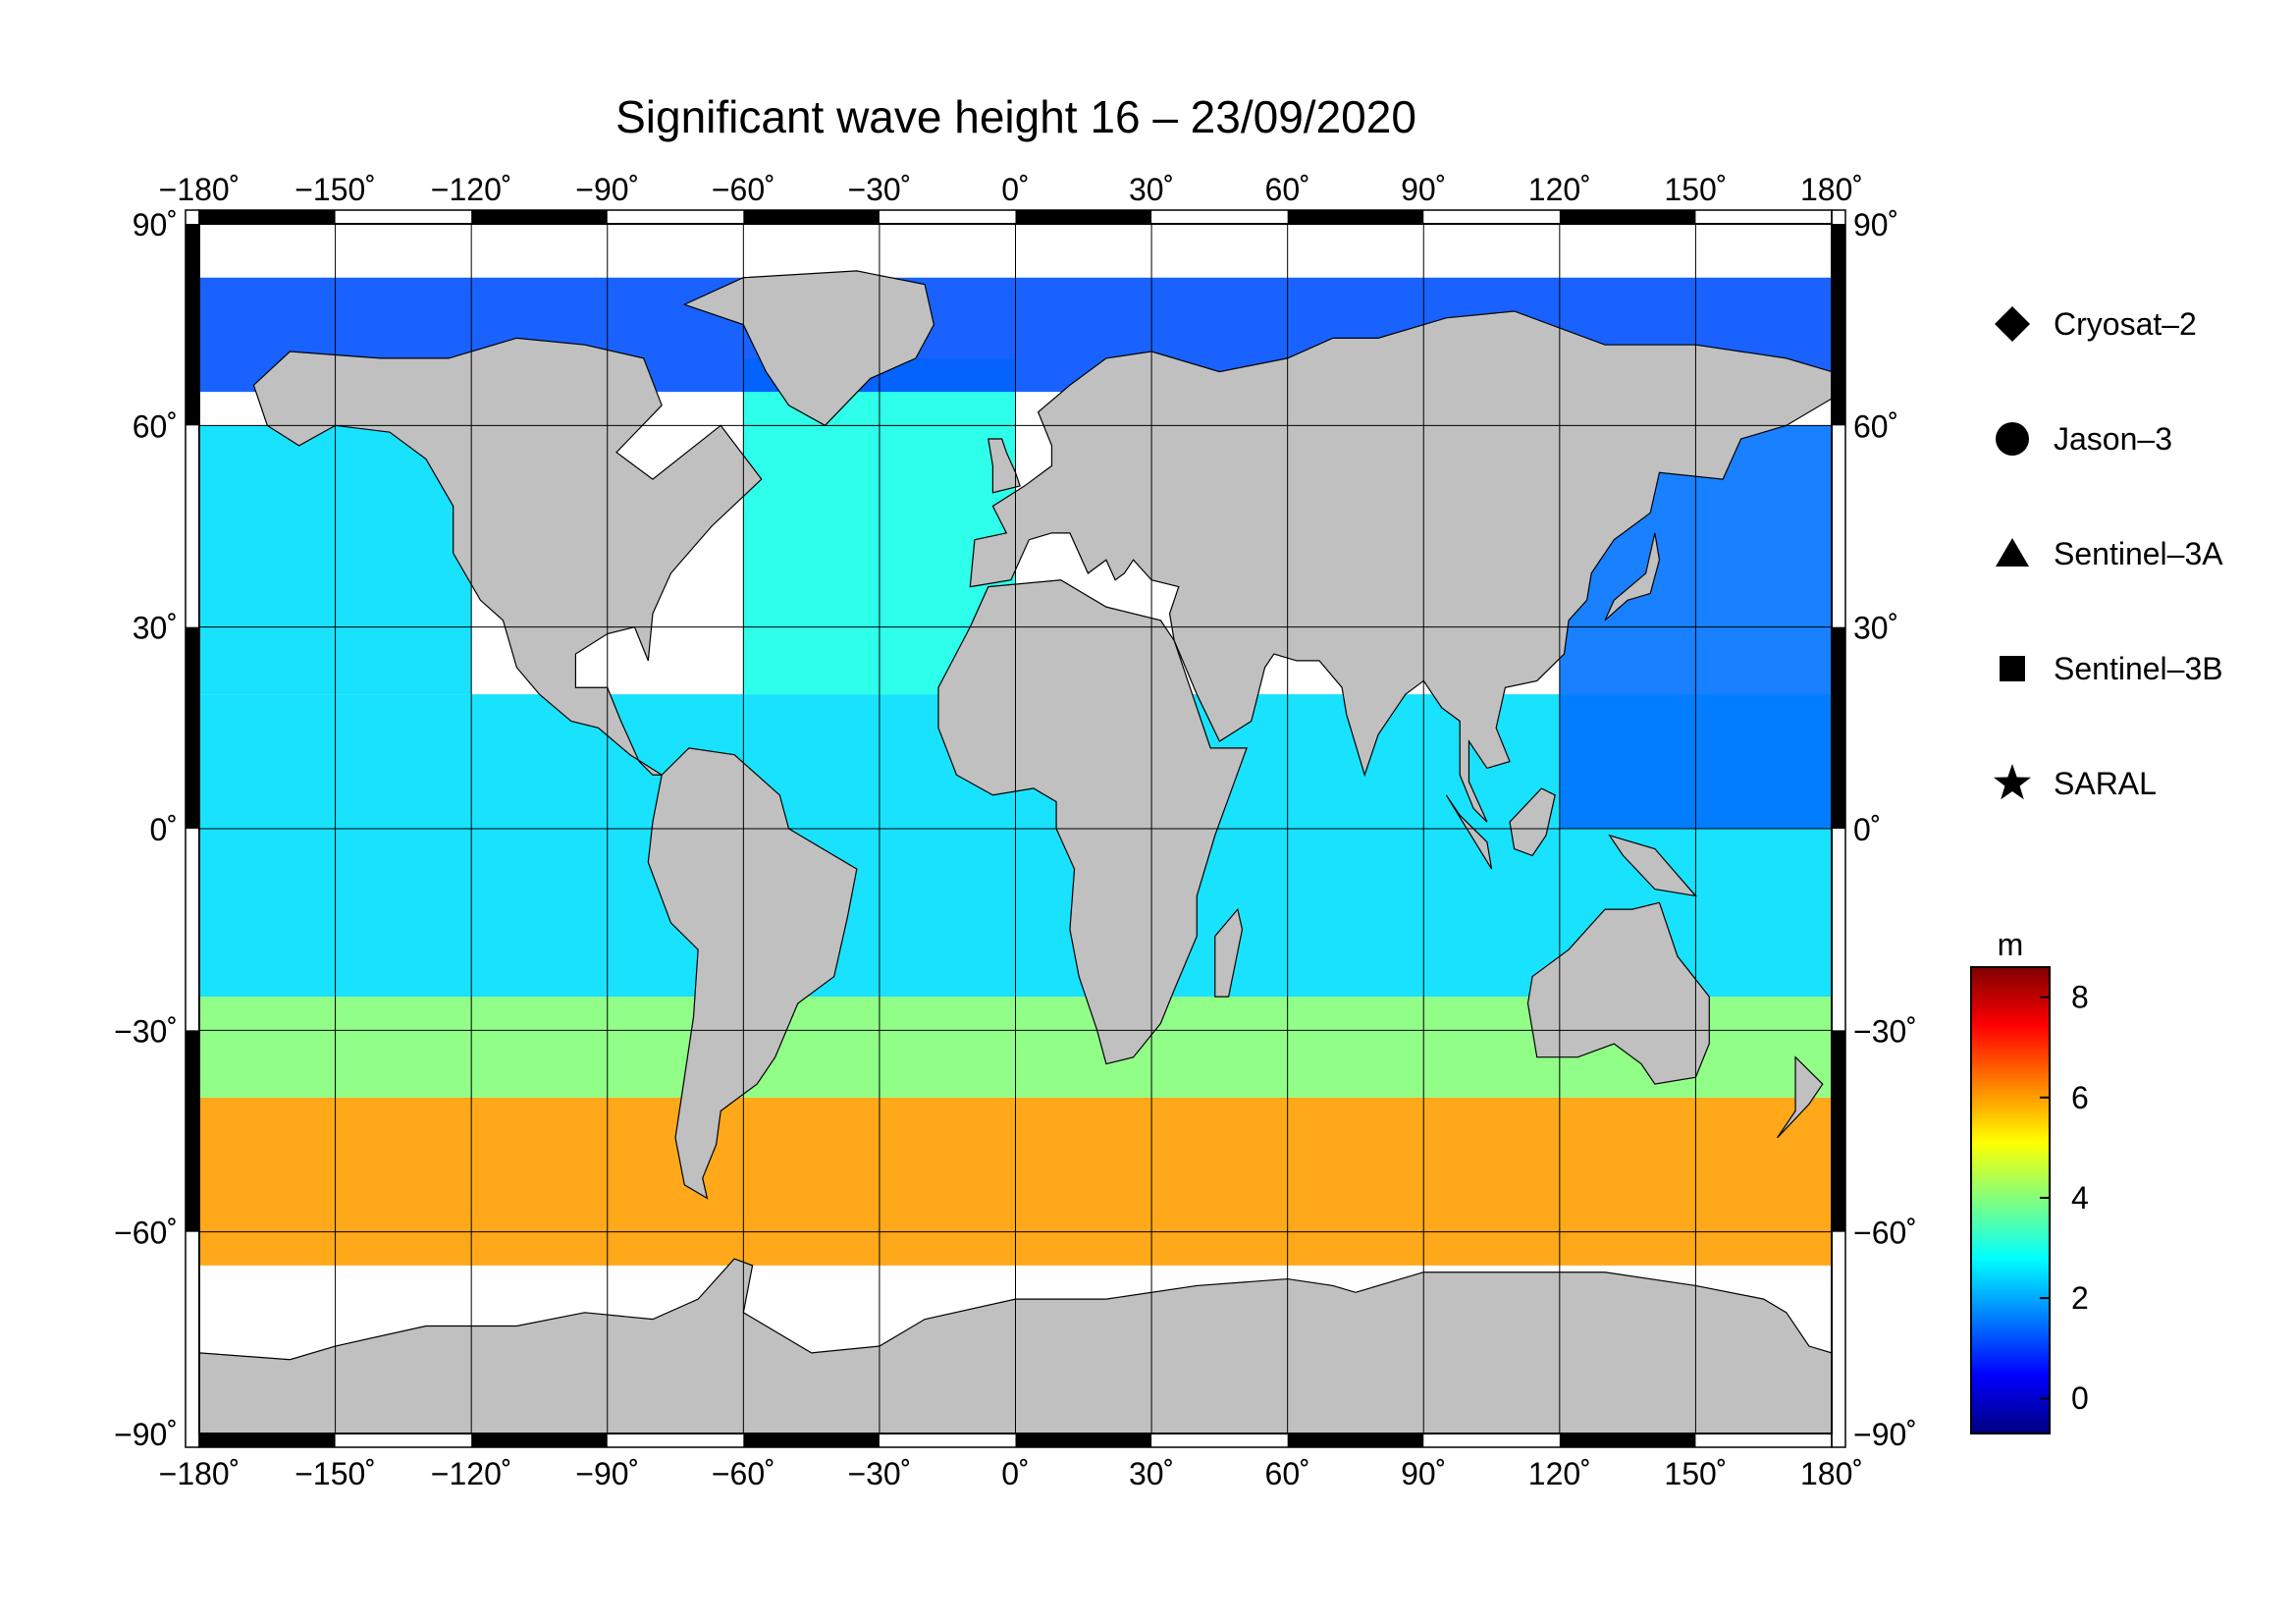 The width and height of the screenshot is (2296, 1623). I want to click on lat-tick-label-left: −30˚, so click(146, 1031).